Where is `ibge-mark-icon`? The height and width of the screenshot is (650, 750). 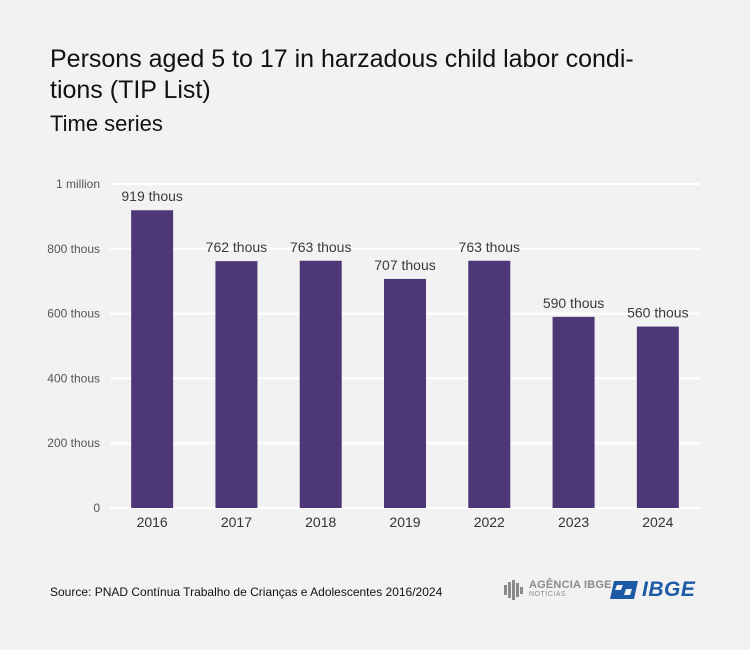
ibge-mark-icon is located at coordinates (624, 590).